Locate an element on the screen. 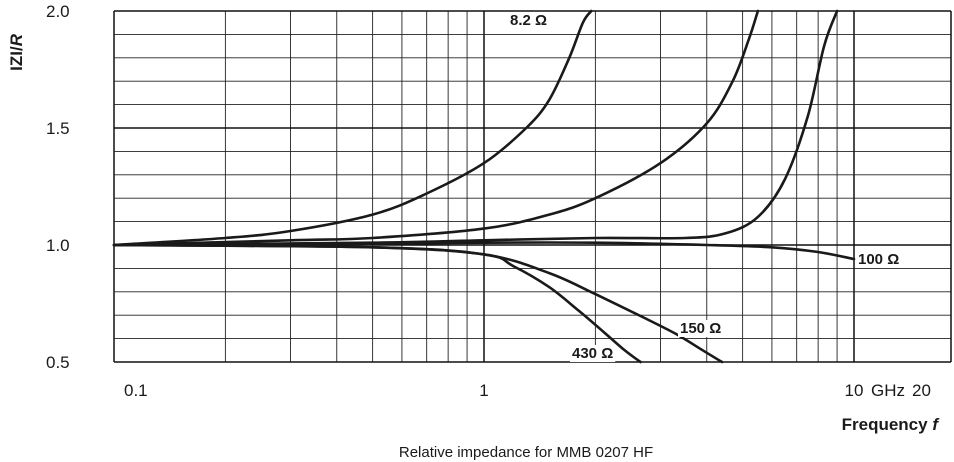 This screenshot has width=954, height=462. y-axis-title: IZI/R is located at coordinates (16, 52).